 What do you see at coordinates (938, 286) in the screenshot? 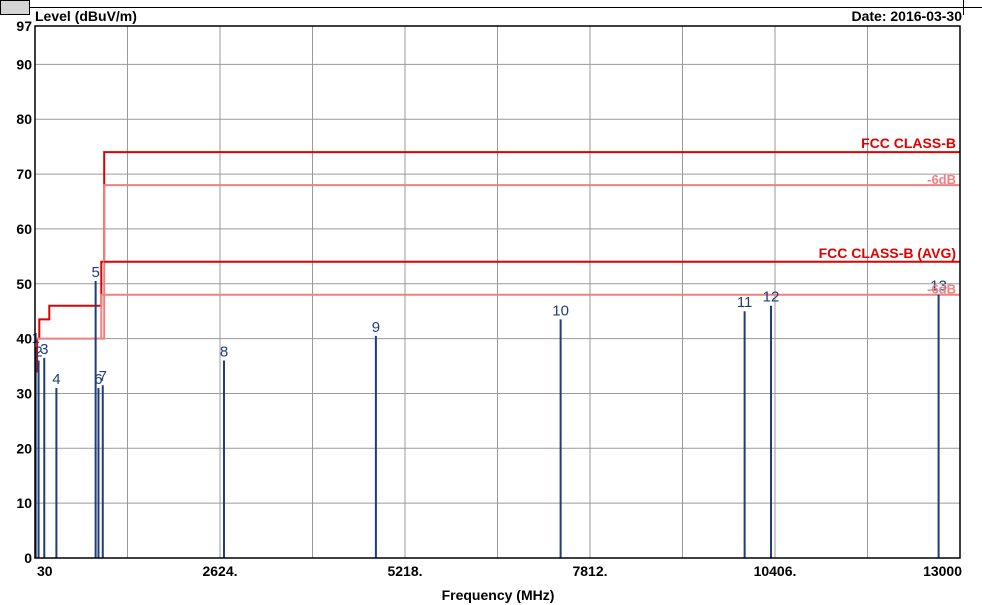
I see `peak-marker-label: 13` at bounding box center [938, 286].